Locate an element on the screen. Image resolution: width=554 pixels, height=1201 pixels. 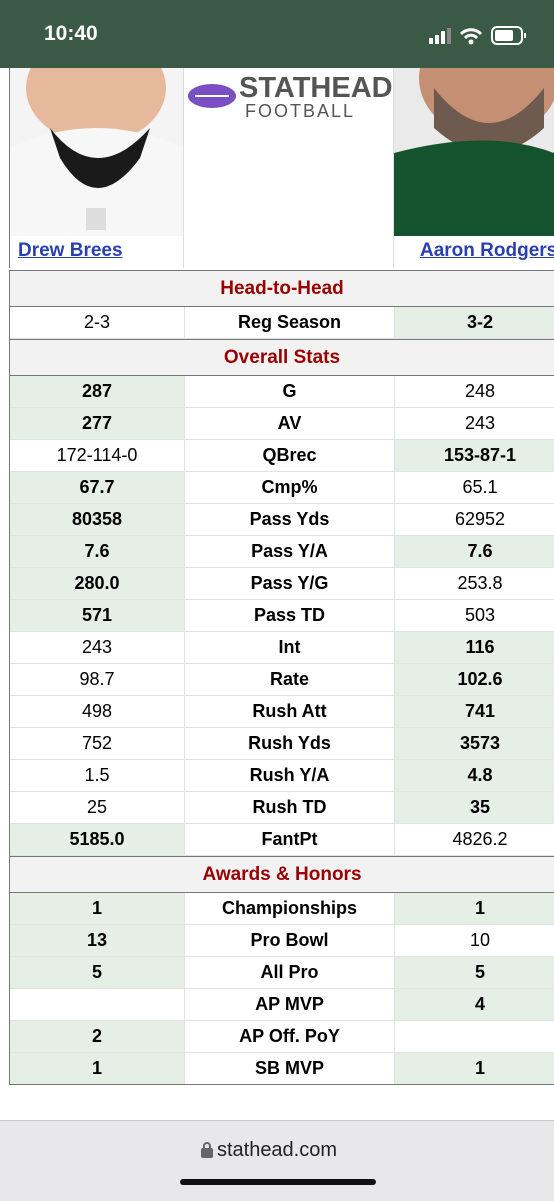
stat-row: 1 Championships 1 is located at coordinates (282, 909).